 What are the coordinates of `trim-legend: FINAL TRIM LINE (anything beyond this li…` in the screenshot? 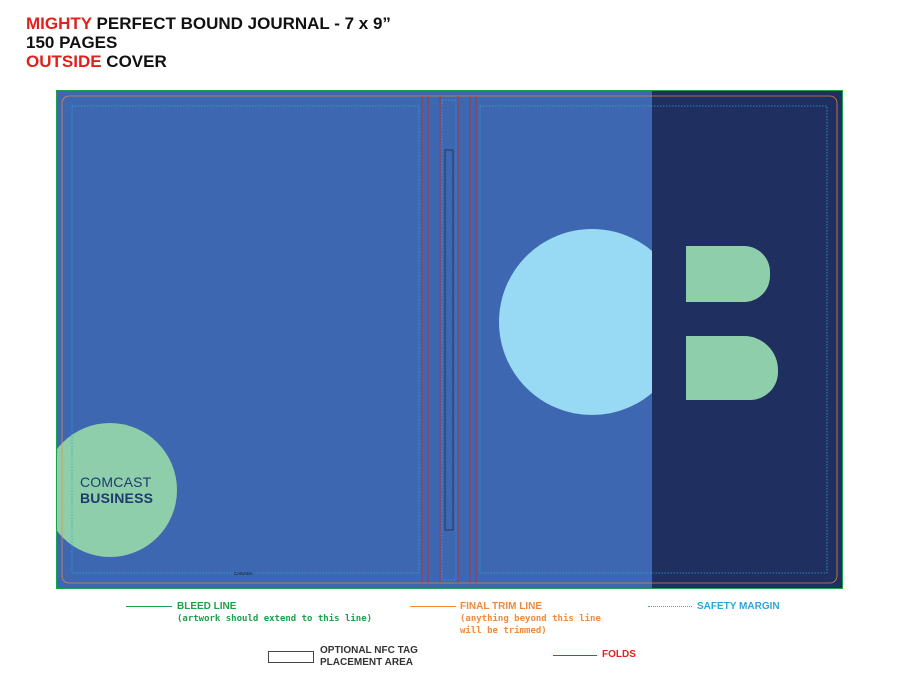 It's located at (530, 619).